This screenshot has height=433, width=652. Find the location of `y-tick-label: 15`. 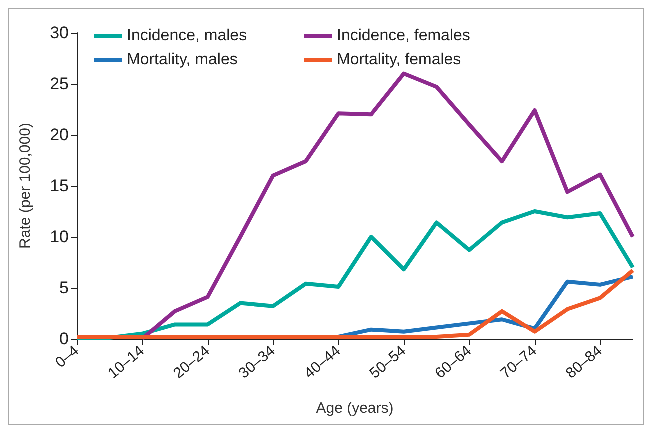

y-tick-label: 15 is located at coordinates (59, 186).